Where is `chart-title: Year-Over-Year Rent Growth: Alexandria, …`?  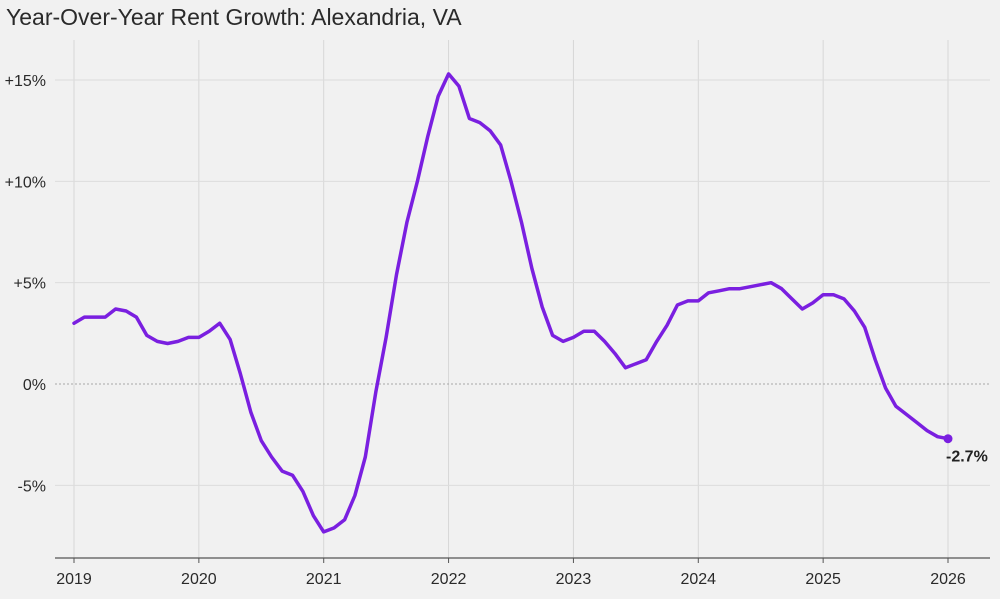
chart-title: Year-Over-Year Rent Growth: Alexandria, … is located at coordinates (234, 17).